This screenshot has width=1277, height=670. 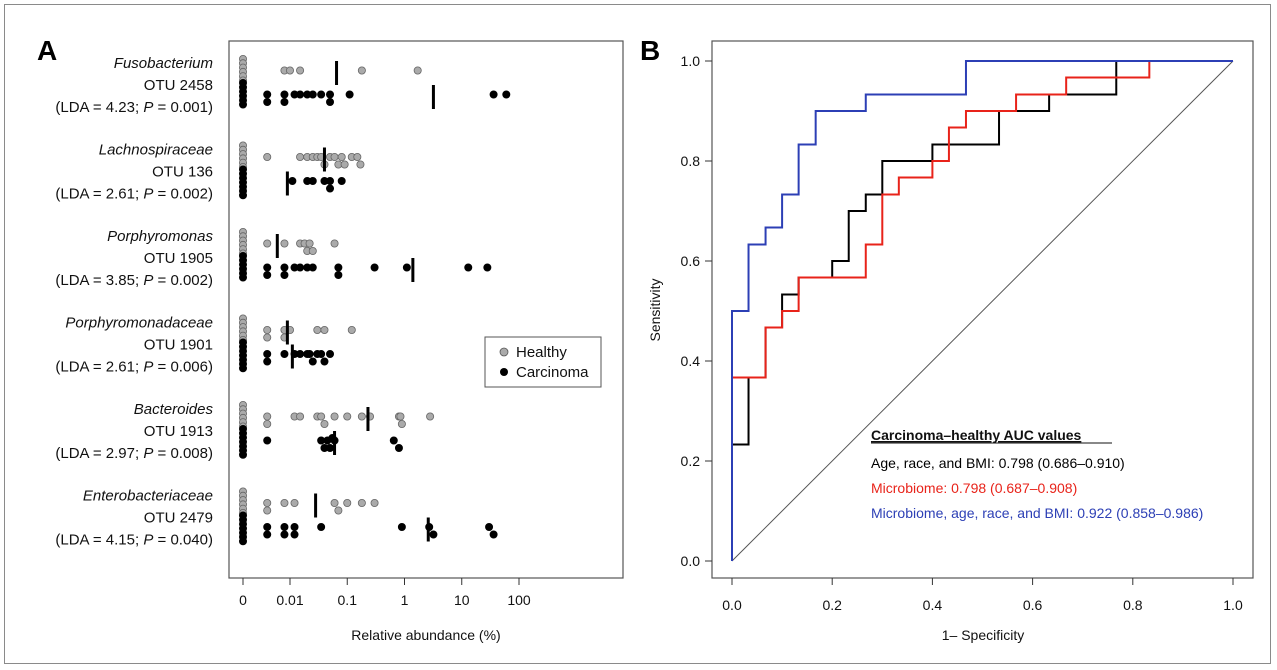 I want to click on a-group-stats: (LDA = 2.97; P = 0.008), so click(x=134, y=453).